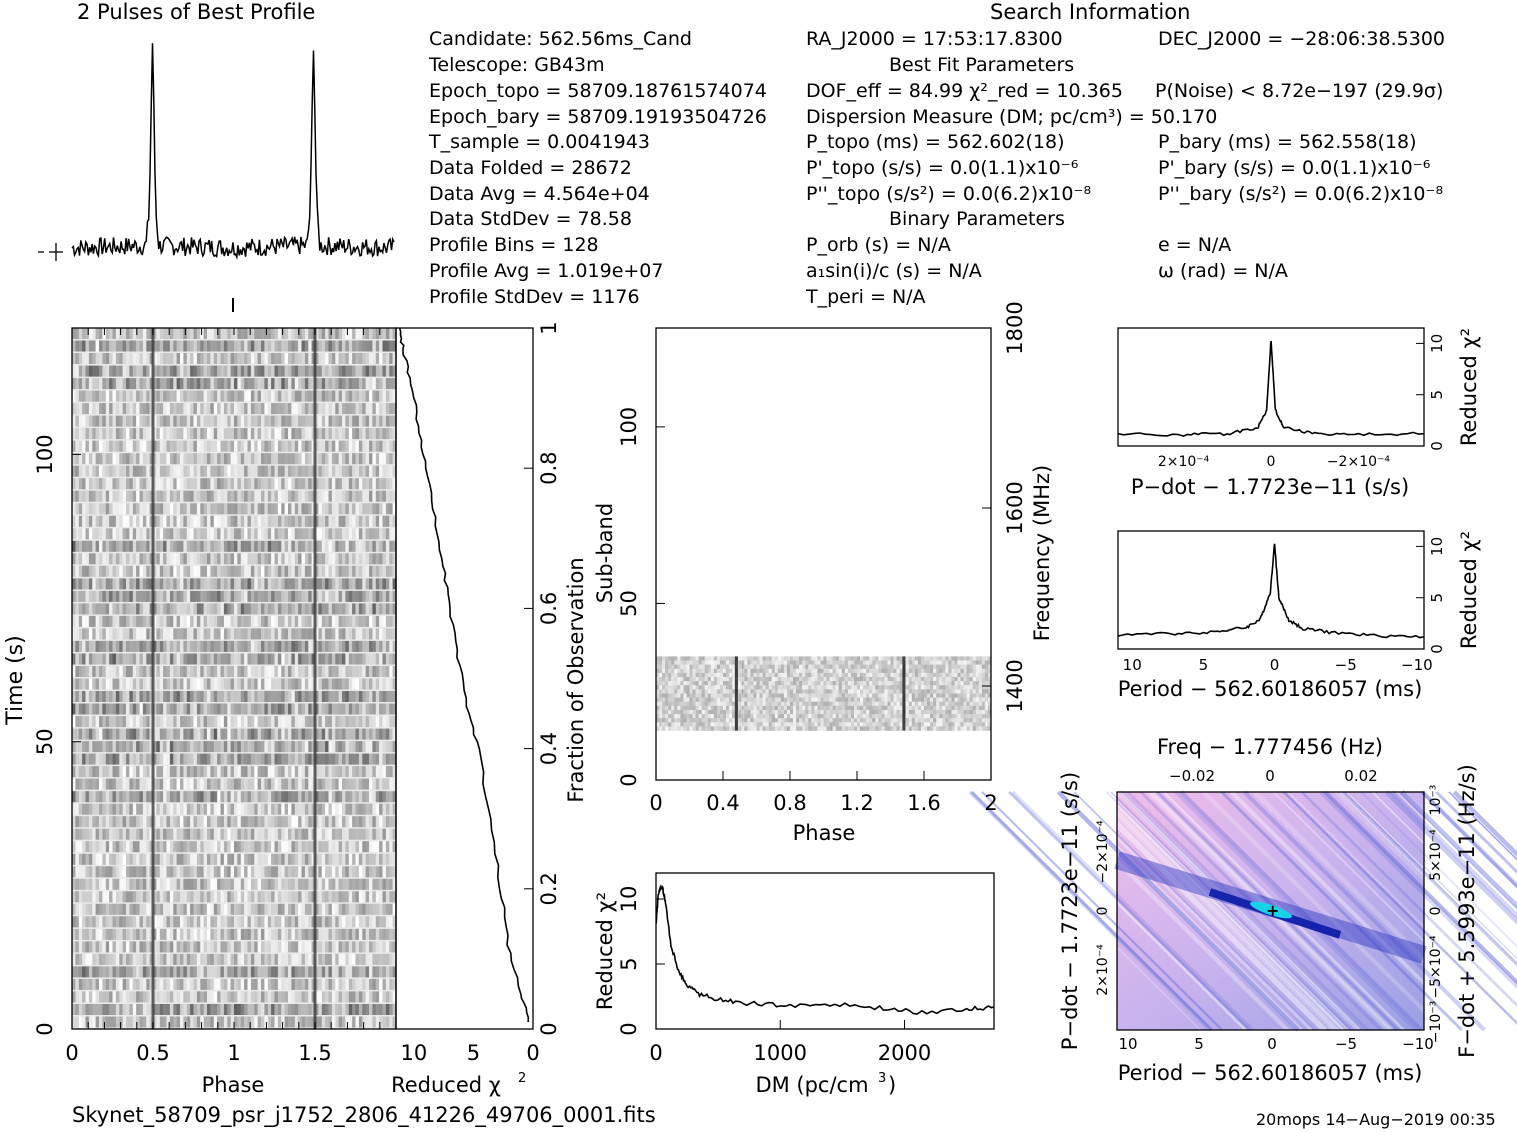  What do you see at coordinates (1294, 168) in the screenshot?
I see `pdot-bary-line: P'_bary (s/s) = 0.0(1.1)x10⁻⁶` at bounding box center [1294, 168].